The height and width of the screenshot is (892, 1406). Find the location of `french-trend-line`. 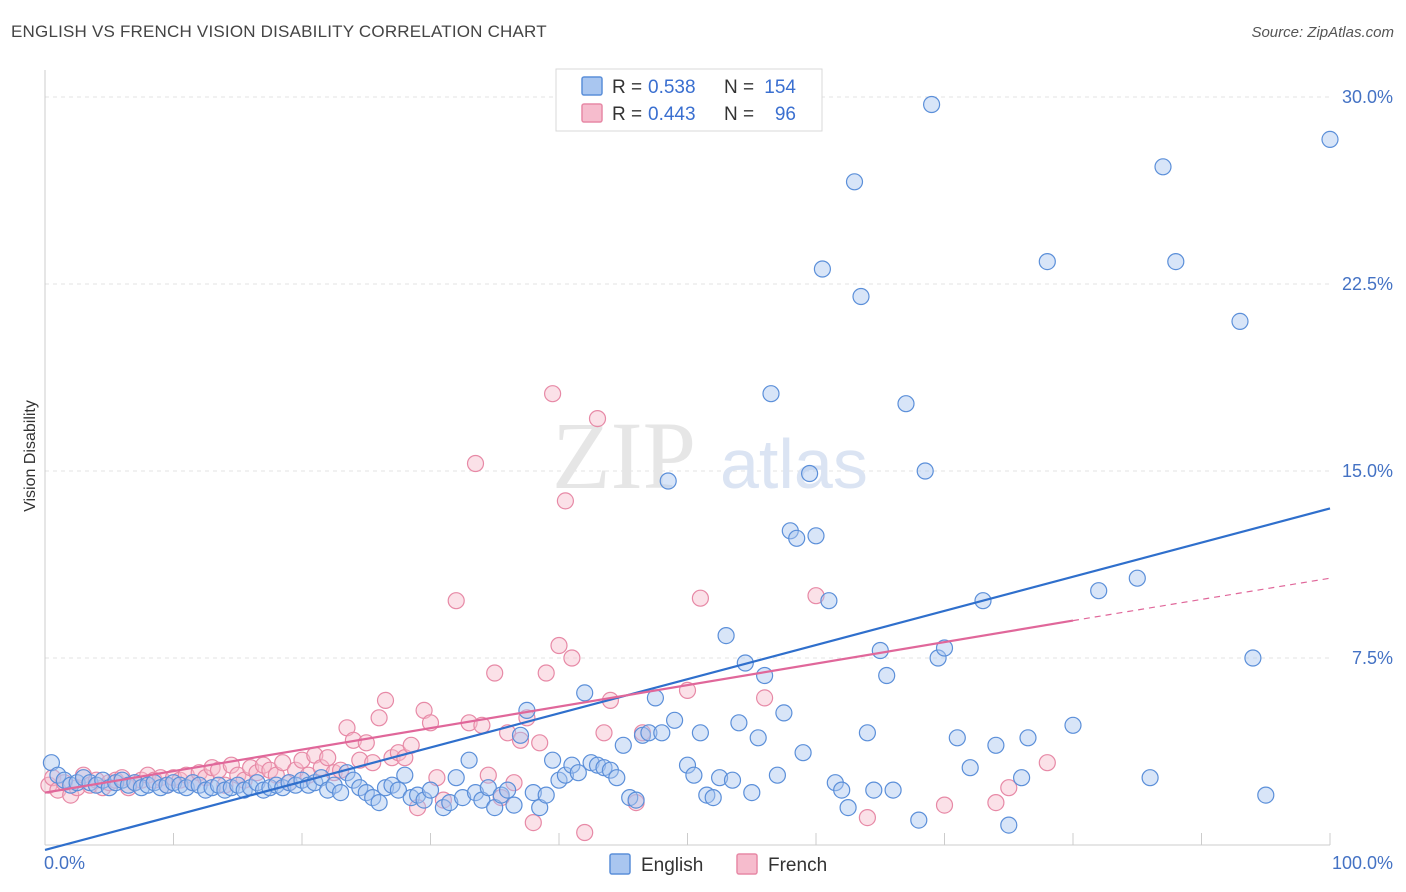

french-trend-line is located at coordinates (559, 706).